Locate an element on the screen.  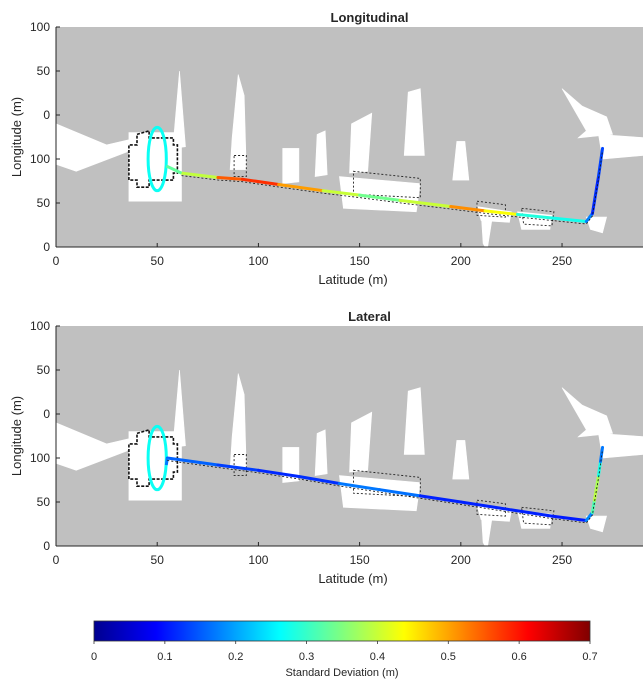
colorbar-label: Standard Deviation (m) is located at coordinates (341, 673).